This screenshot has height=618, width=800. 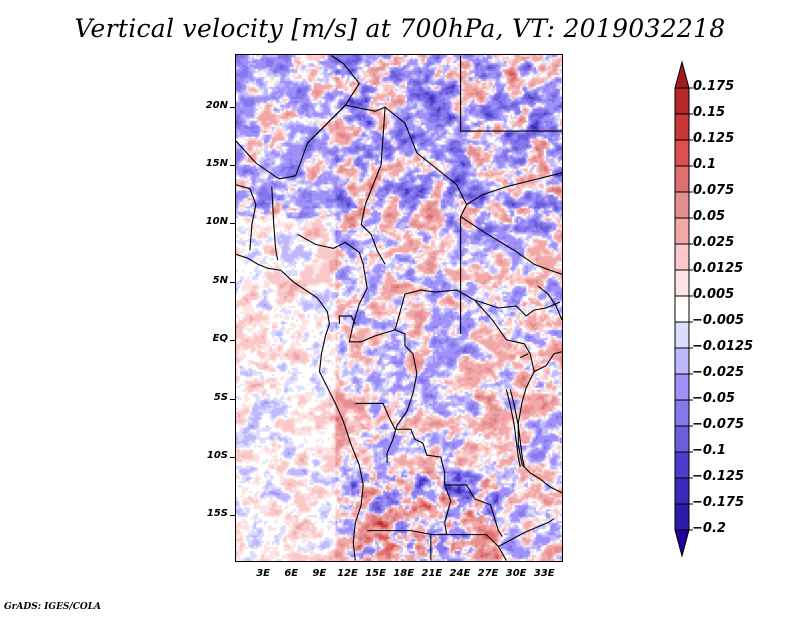 I want to click on border-drc-east, so click(x=518, y=396).